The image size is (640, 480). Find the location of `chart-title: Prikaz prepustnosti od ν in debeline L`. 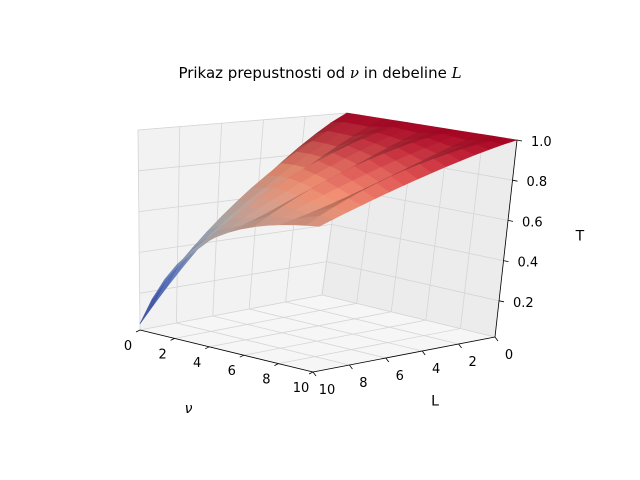

chart-title: Prikaz prepustnosti od ν in debeline L is located at coordinates (320, 73).